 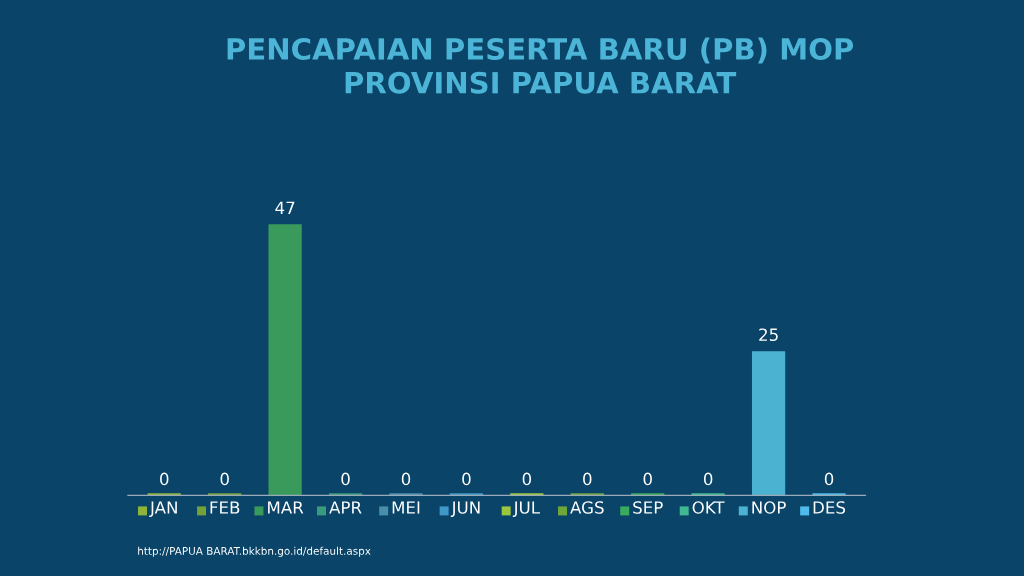 What do you see at coordinates (345, 507) in the screenshot?
I see `x-tick-label: APR` at bounding box center [345, 507].